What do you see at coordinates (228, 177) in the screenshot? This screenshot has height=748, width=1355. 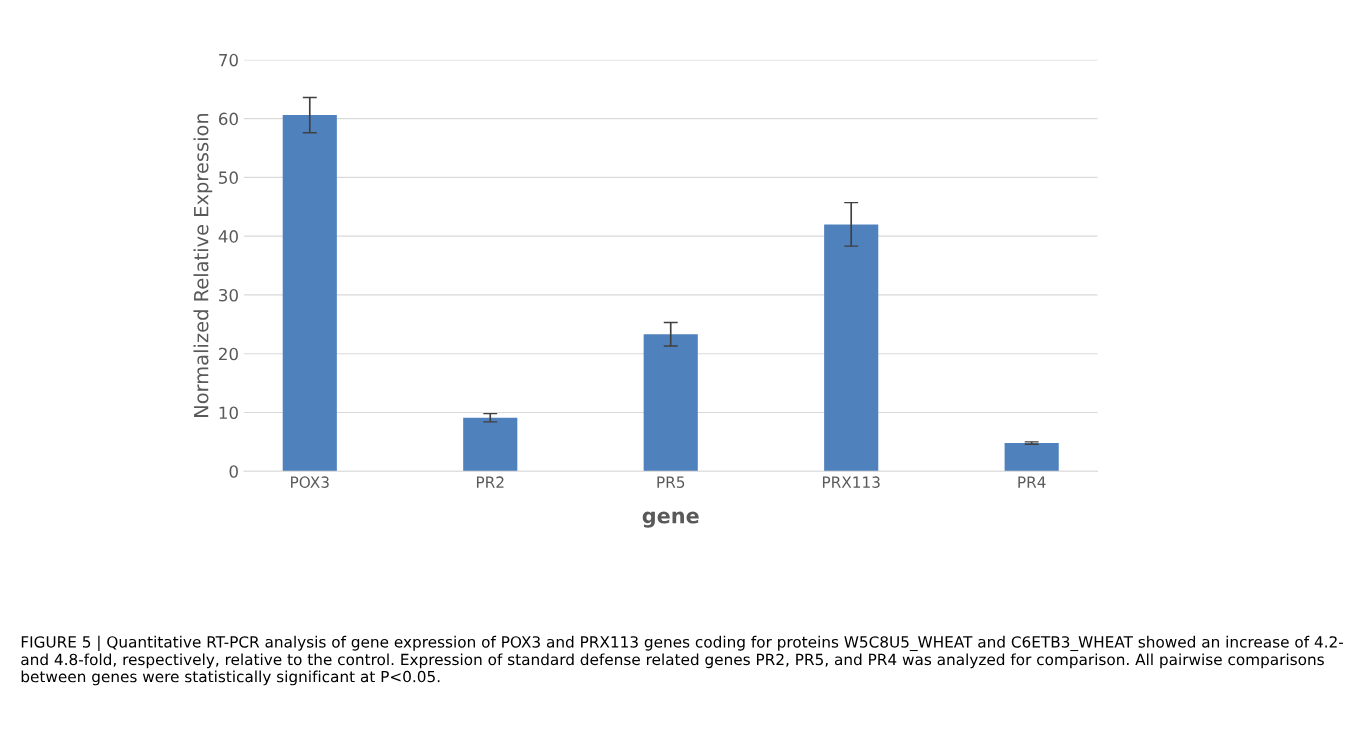 I see `y-tick-label: 50` at bounding box center [228, 177].